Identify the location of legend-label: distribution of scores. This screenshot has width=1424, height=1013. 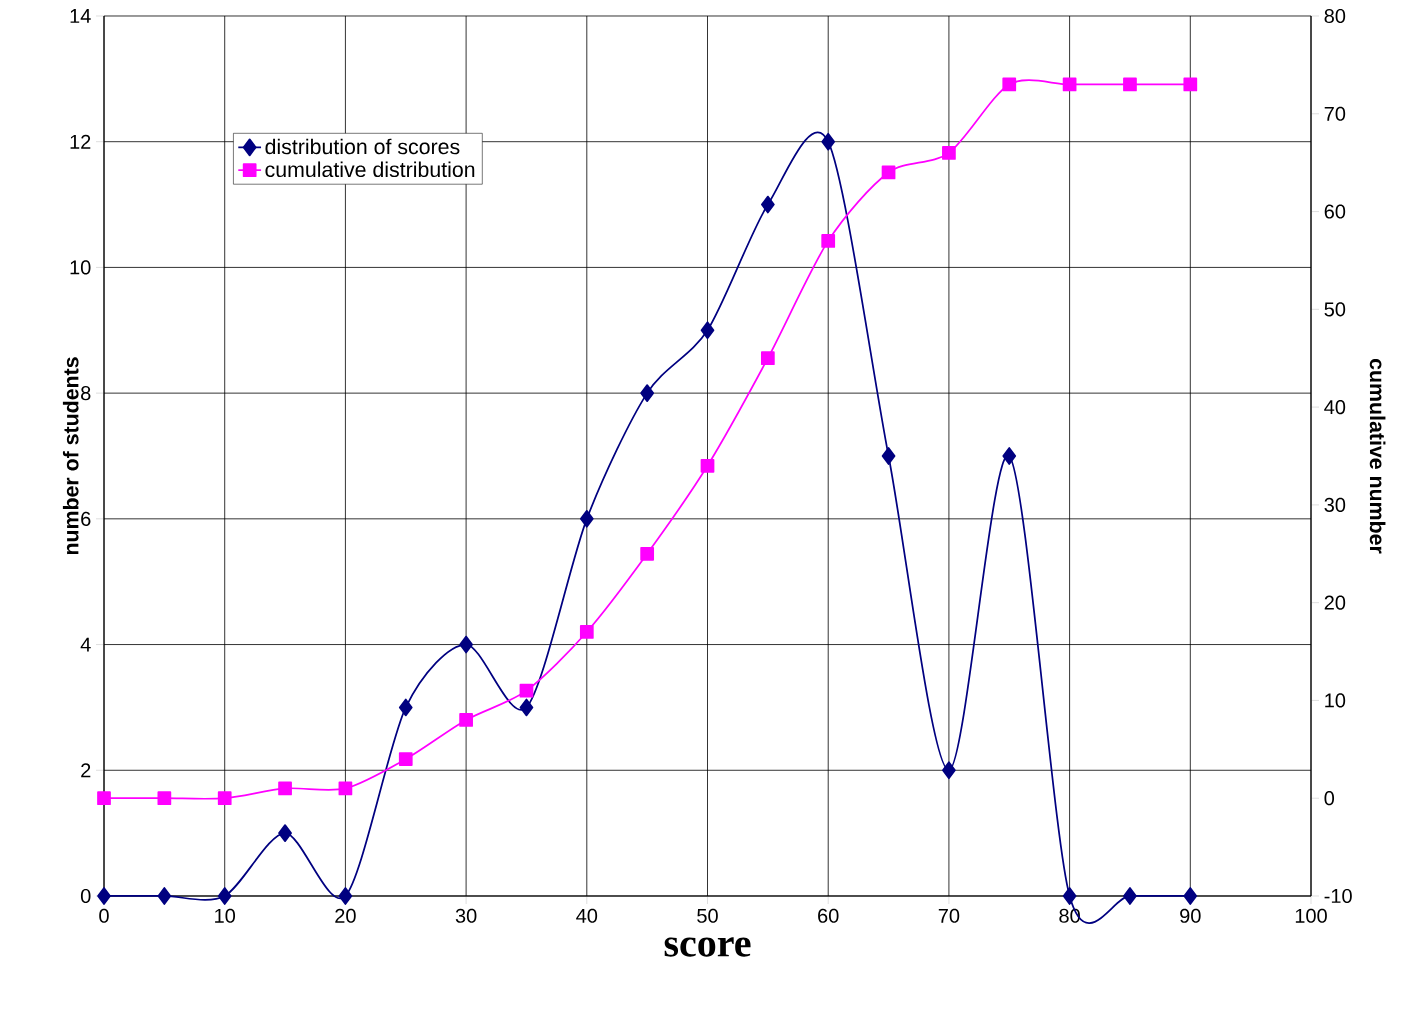
(362, 146).